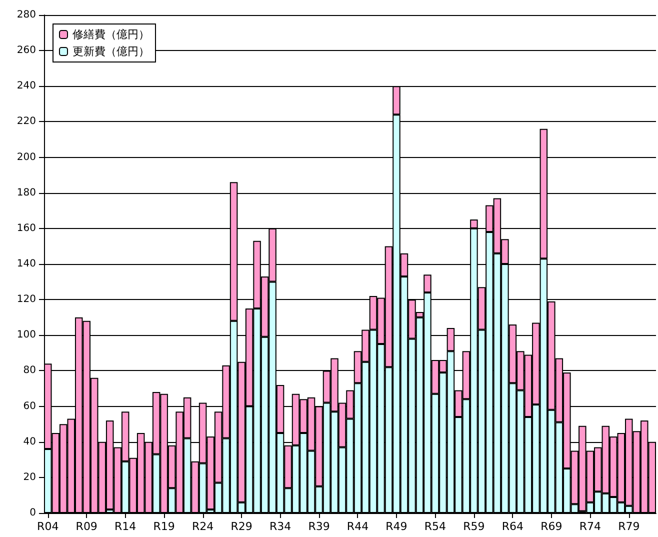  I want to click on x-tick-label: R29, so click(241, 526).